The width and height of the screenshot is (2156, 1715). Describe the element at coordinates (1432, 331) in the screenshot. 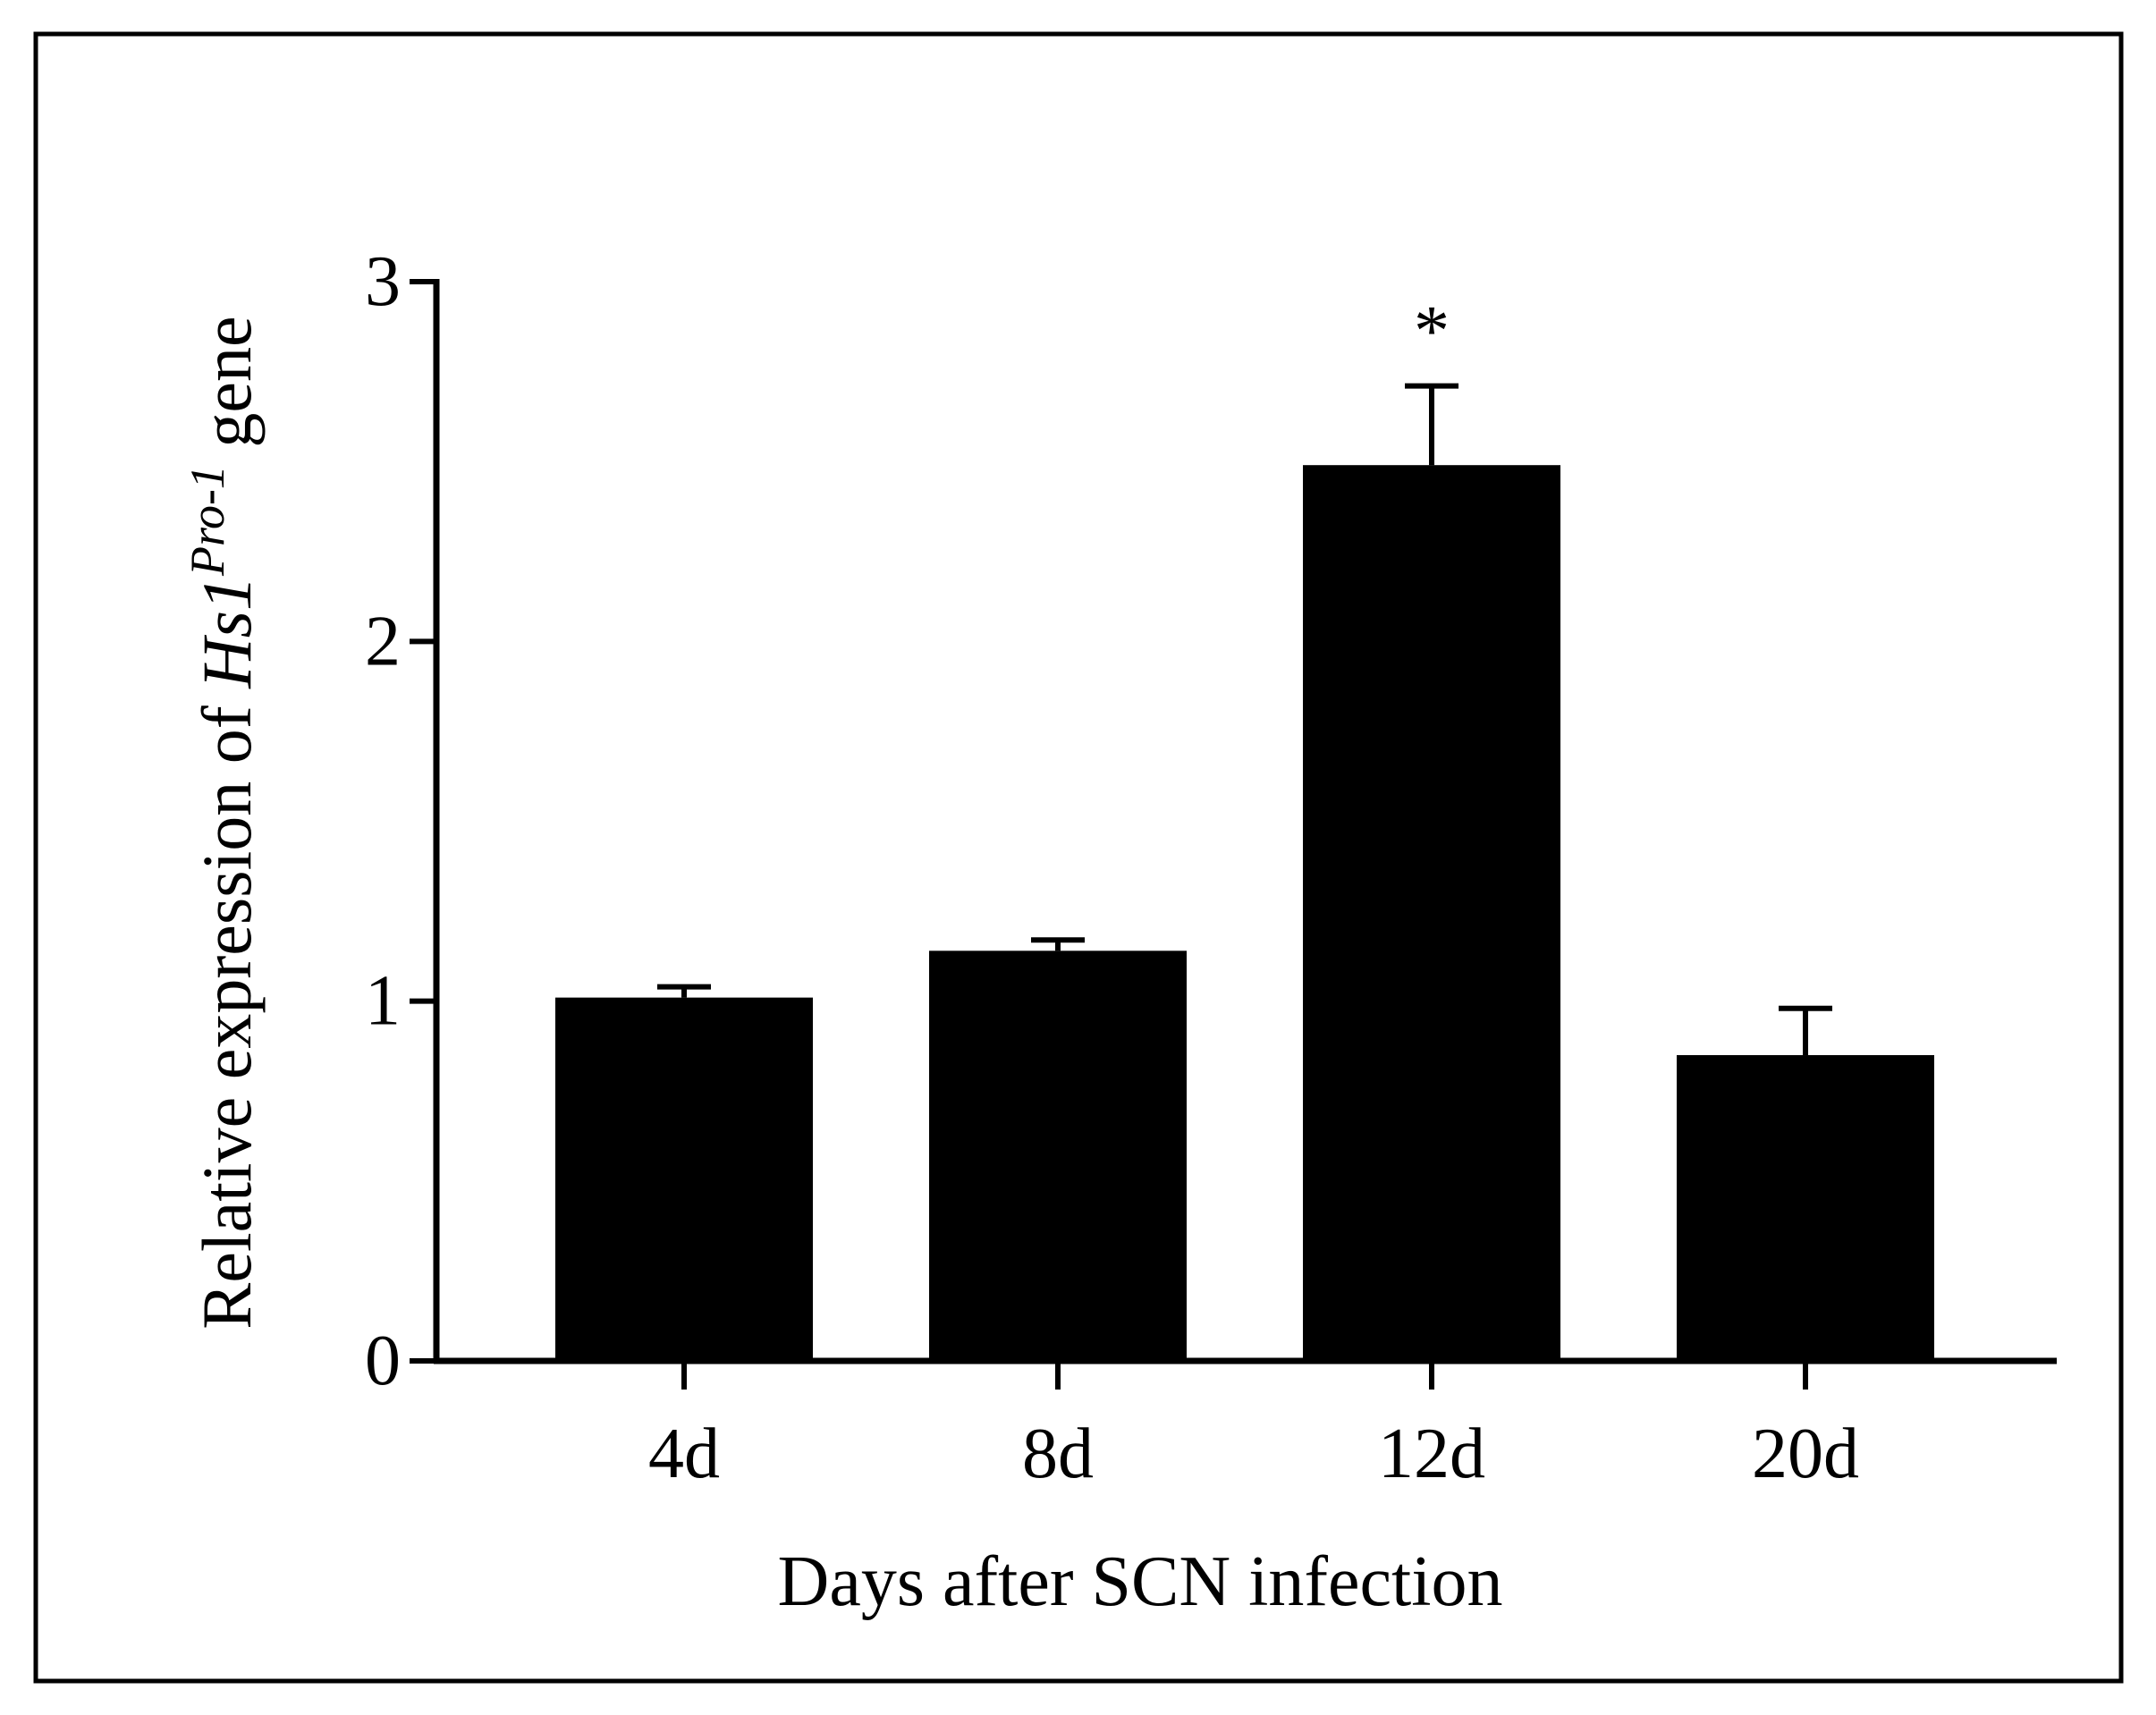

I see `significance-marker: *` at that location.